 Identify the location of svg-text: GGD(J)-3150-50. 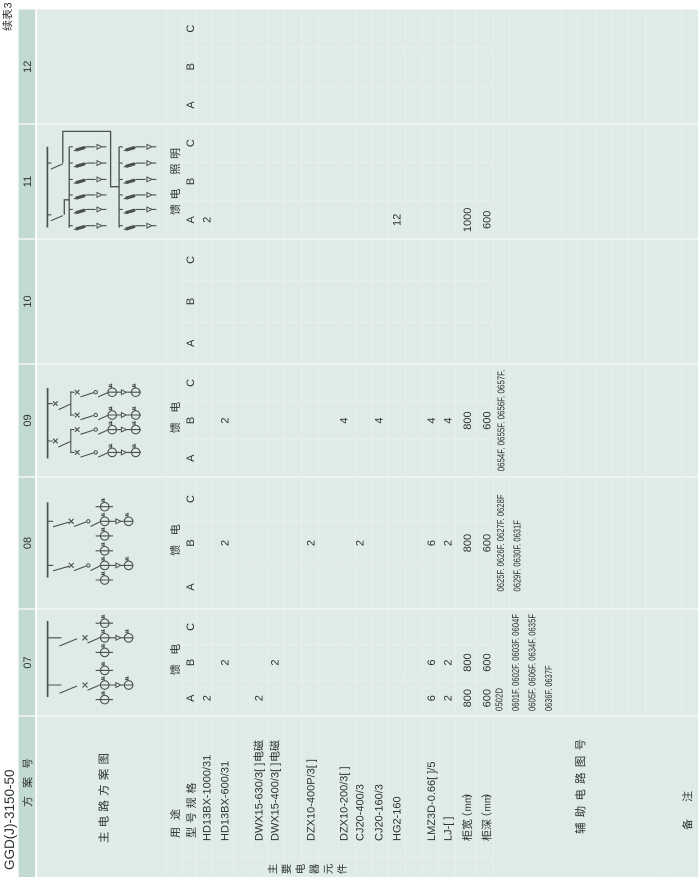
(9, 819).